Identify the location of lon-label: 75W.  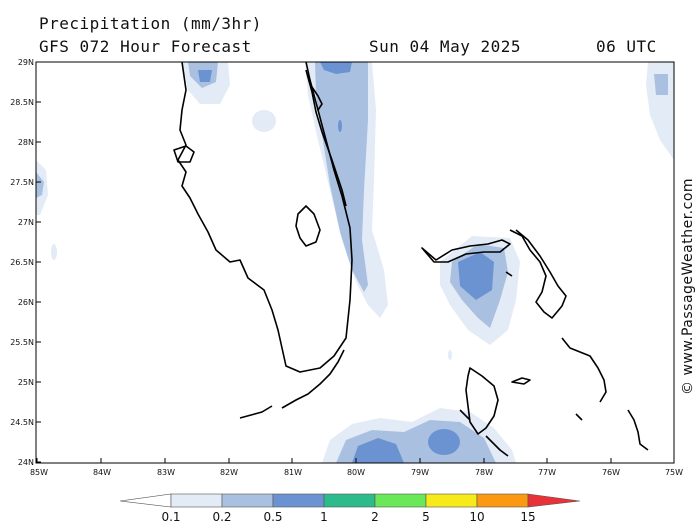
(674, 472).